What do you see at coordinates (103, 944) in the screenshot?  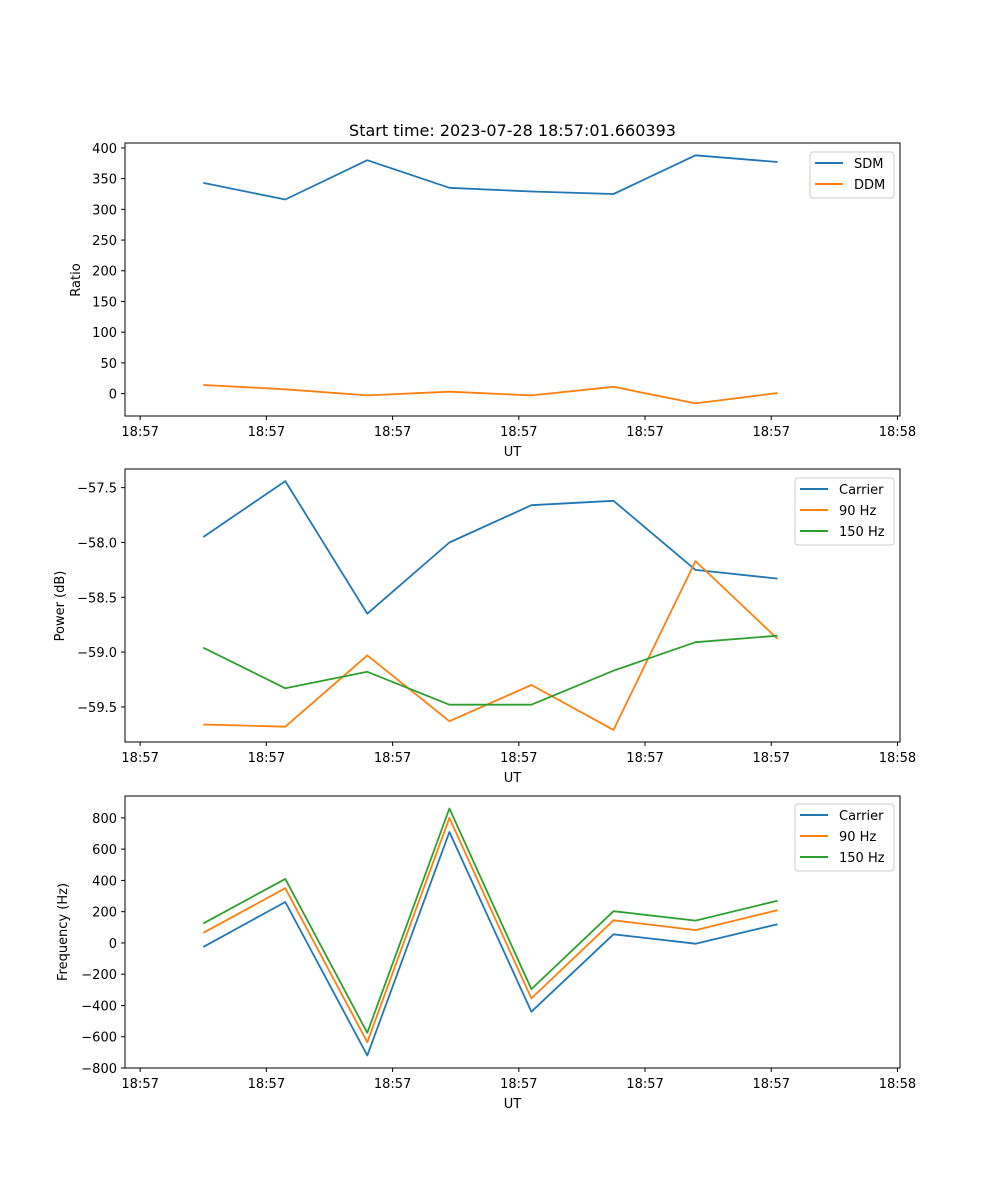 I see `frequency-y-ticks: −800 −600 −400 −200 0 200 400 600 800` at bounding box center [103, 944].